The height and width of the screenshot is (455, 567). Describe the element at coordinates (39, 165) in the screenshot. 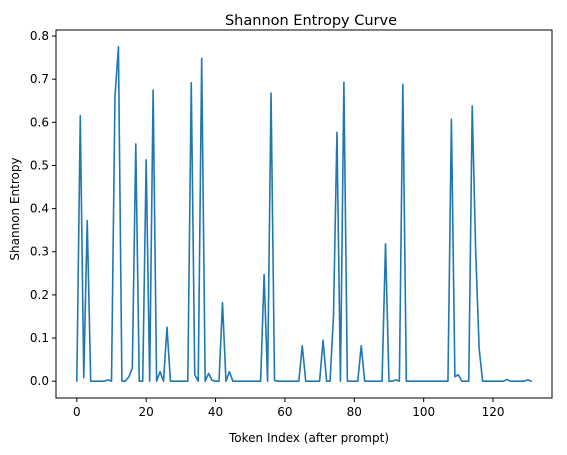

I see `y-tick-label: 0.5` at that location.